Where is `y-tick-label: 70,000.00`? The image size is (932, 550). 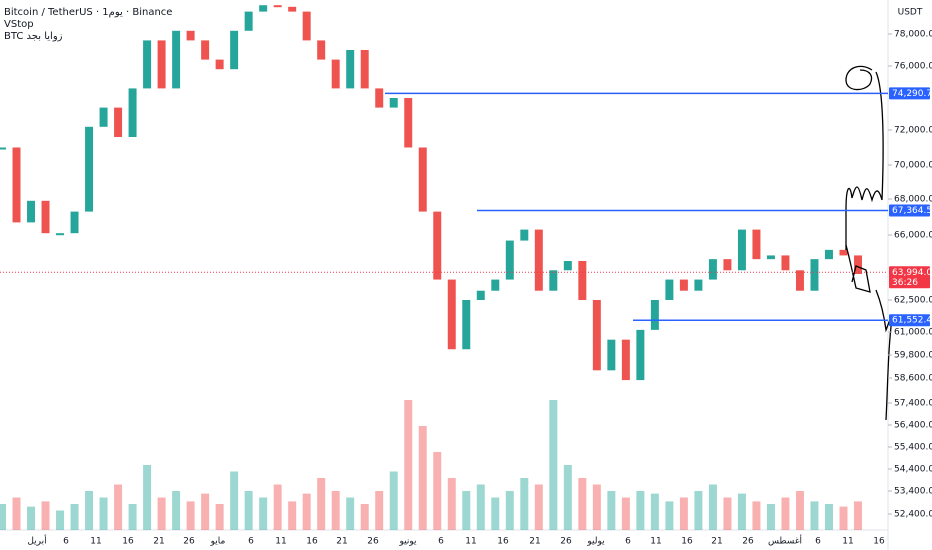
y-tick-label: 70,000.00 is located at coordinates (913, 166).